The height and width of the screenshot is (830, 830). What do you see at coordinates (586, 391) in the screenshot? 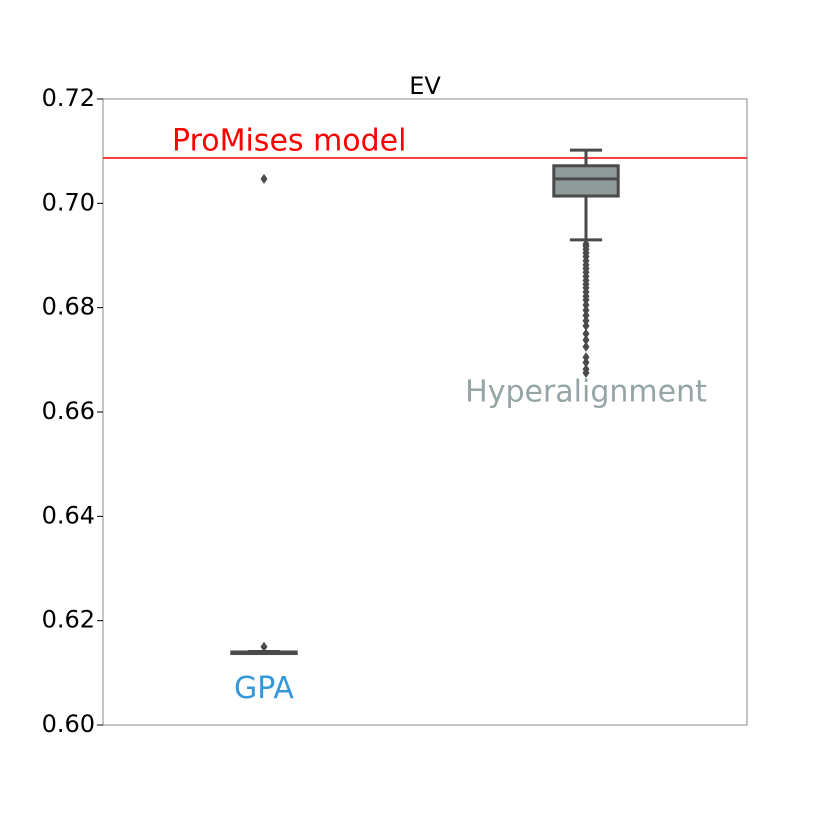
I see `category-label: Hyperalignment` at bounding box center [586, 391].